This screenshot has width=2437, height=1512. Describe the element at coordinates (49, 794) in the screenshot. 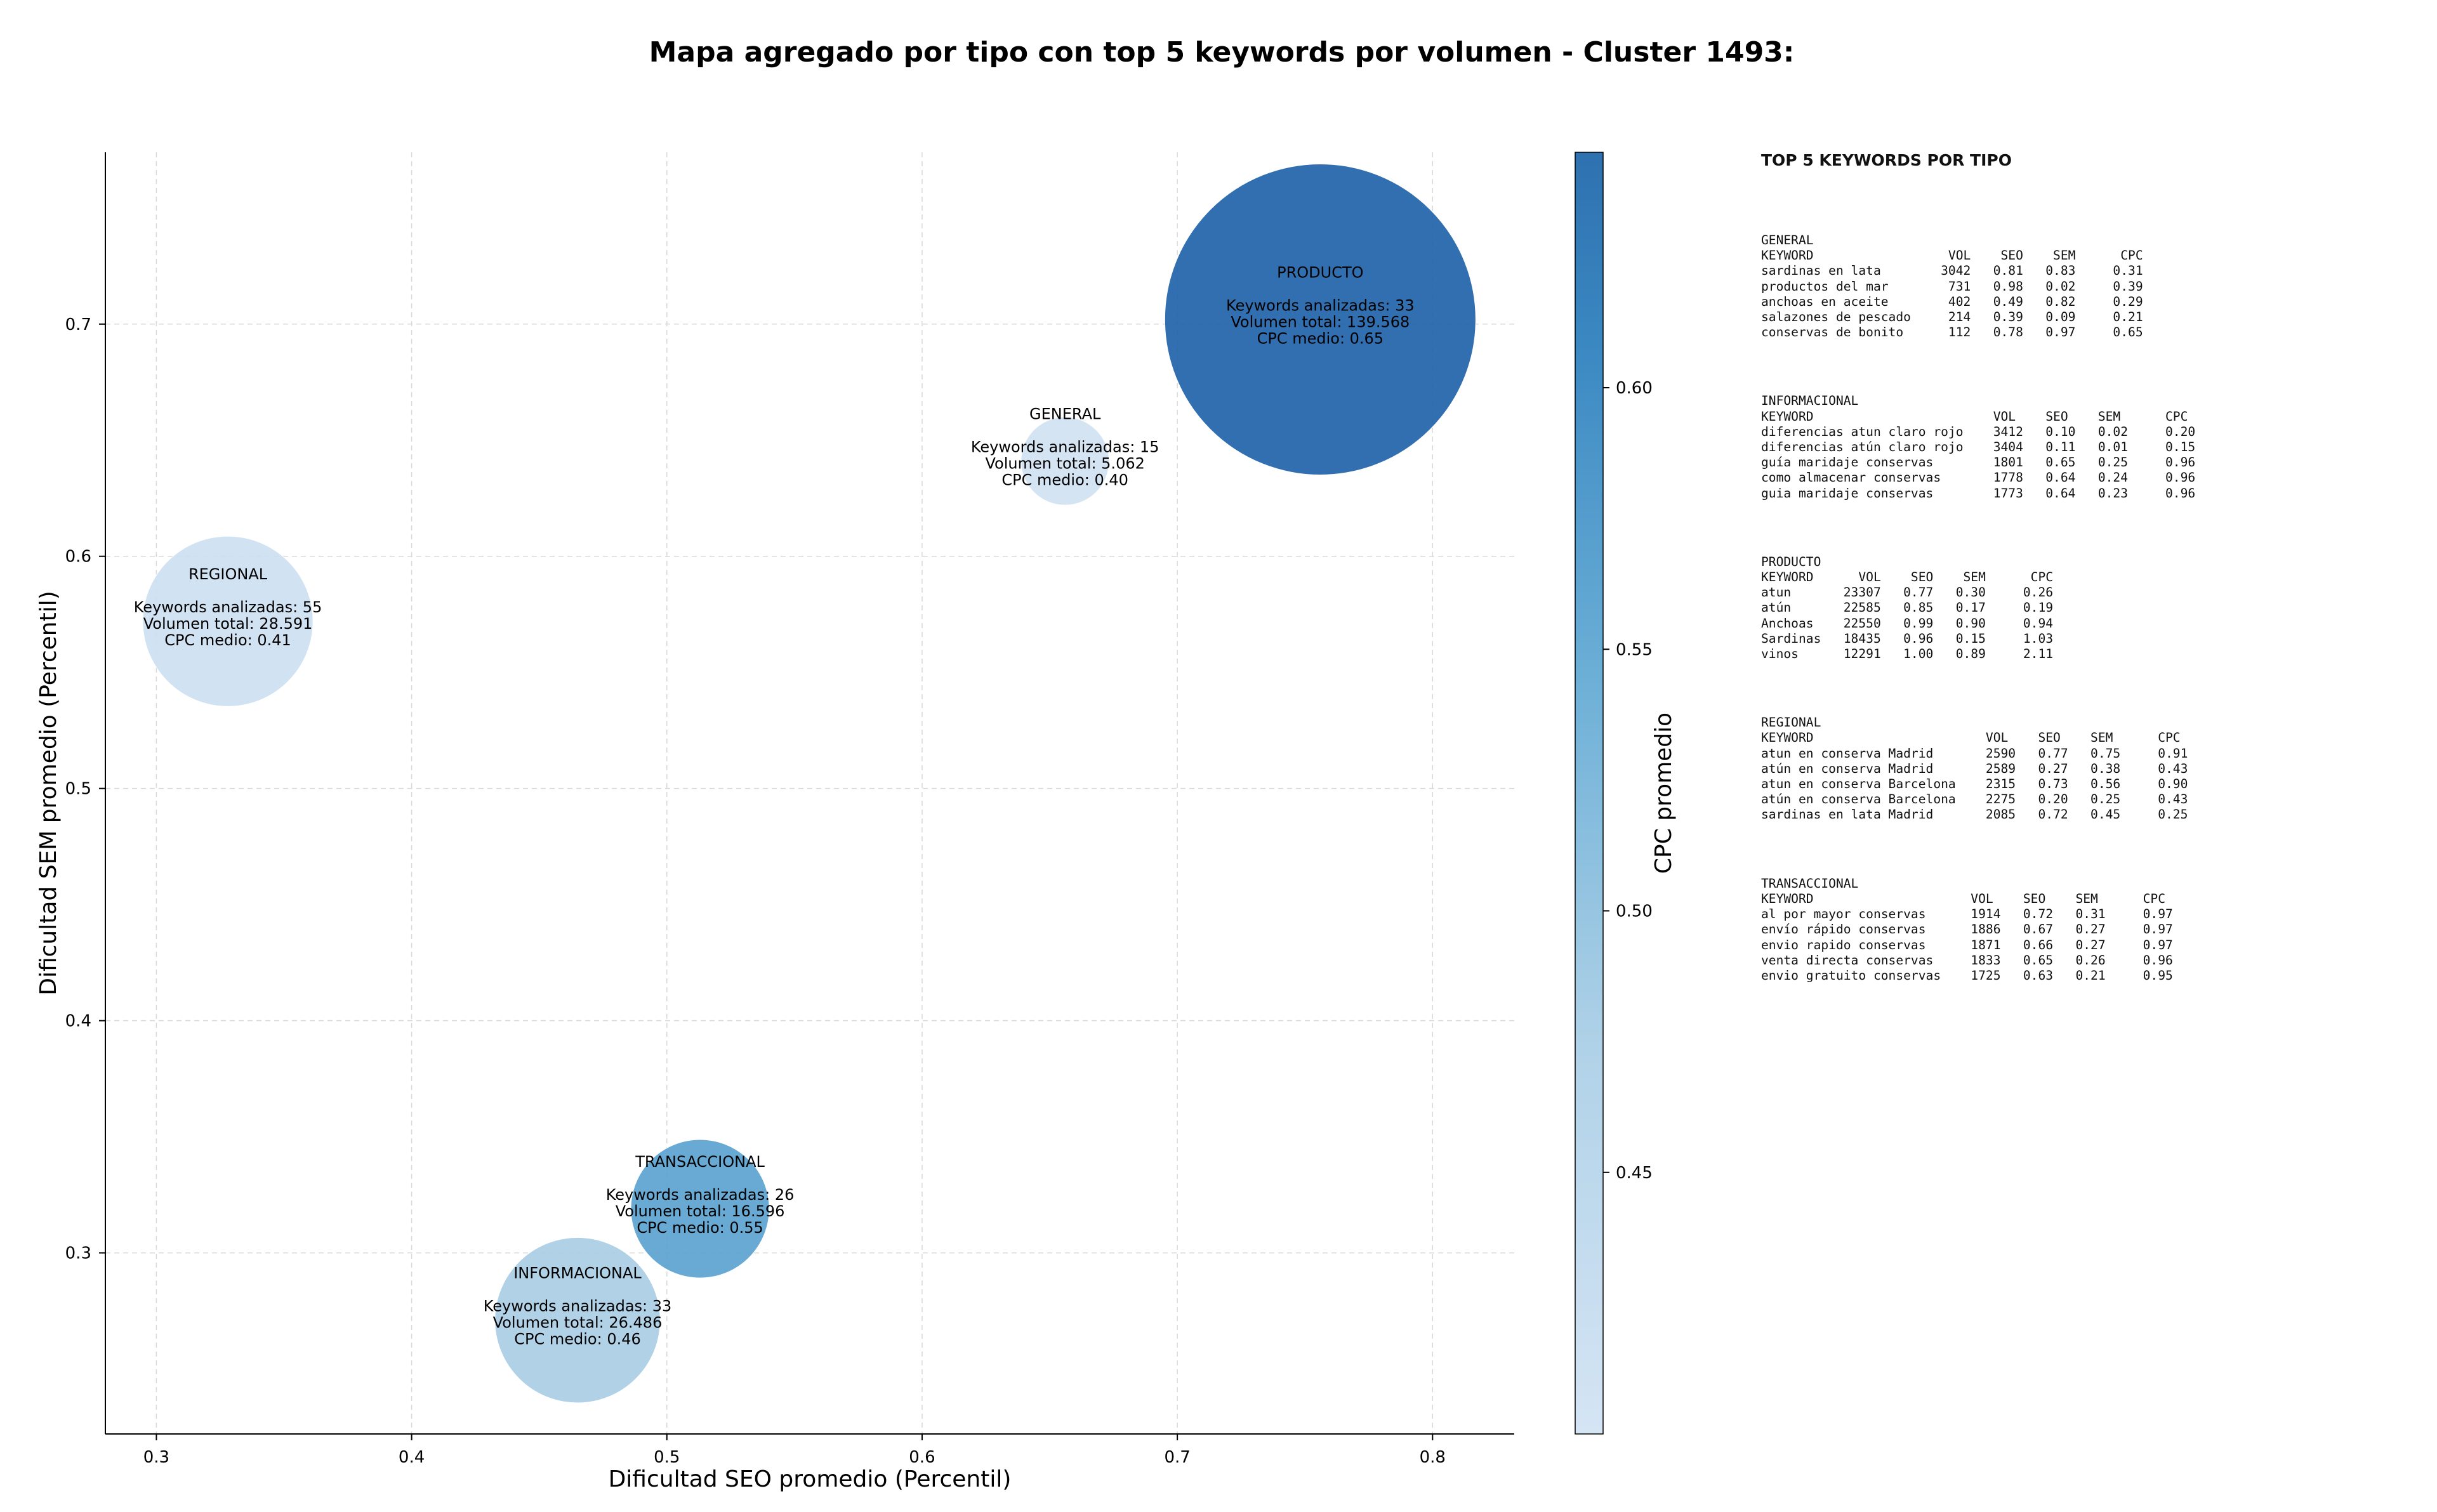

I see `y-axis-label: Dificultad SEM promedio (Percentil)` at that location.